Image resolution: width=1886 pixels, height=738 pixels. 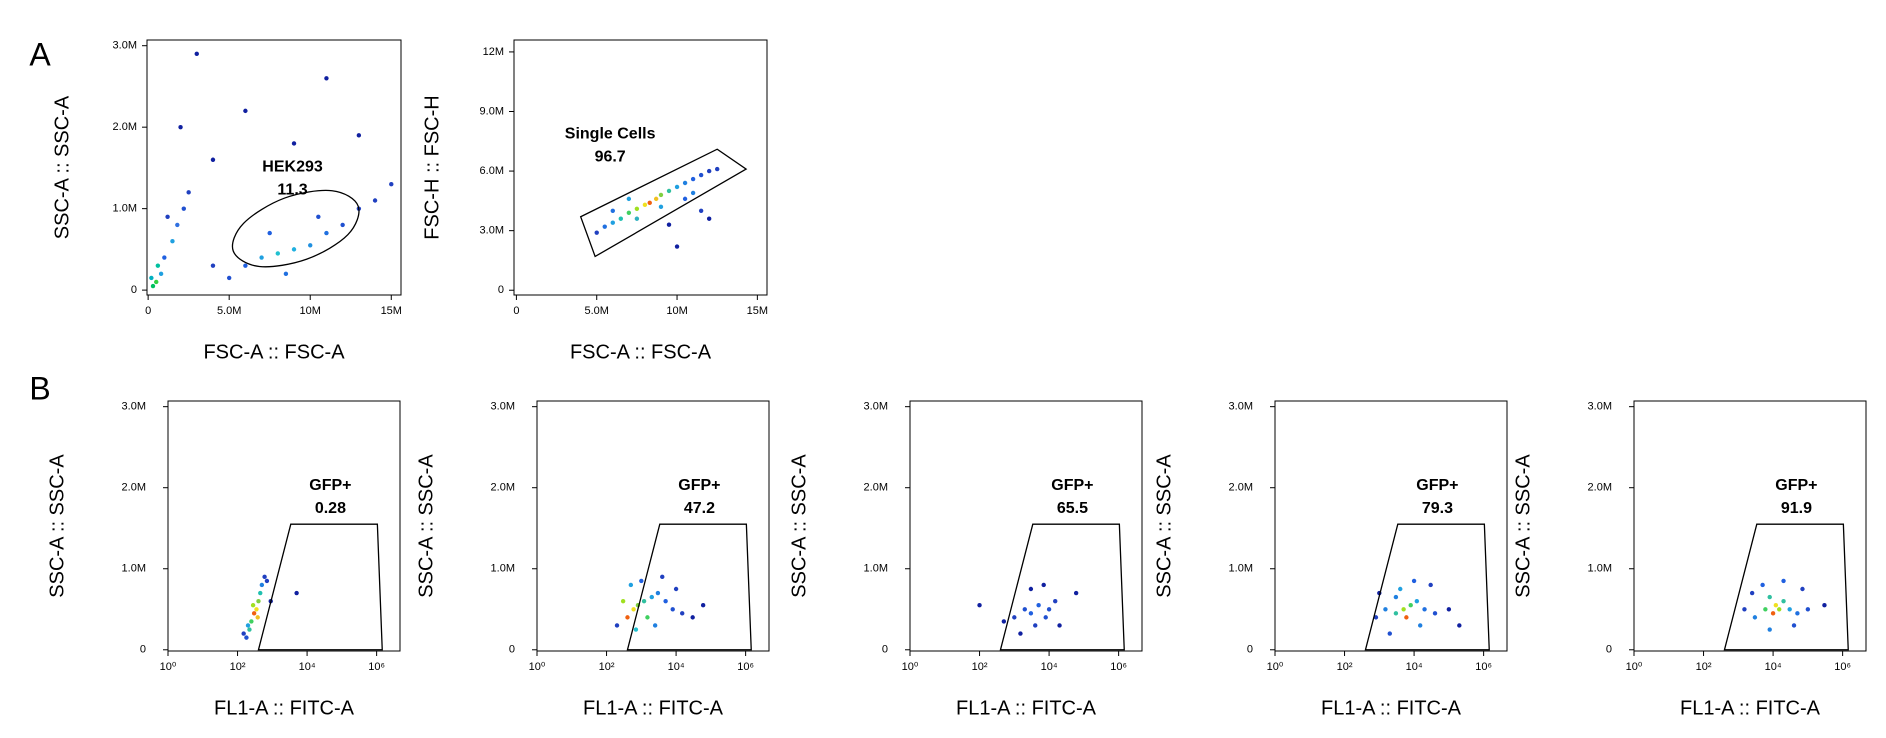 I want to click on y-tick-label: 9.0M, so click(x=492, y=111).